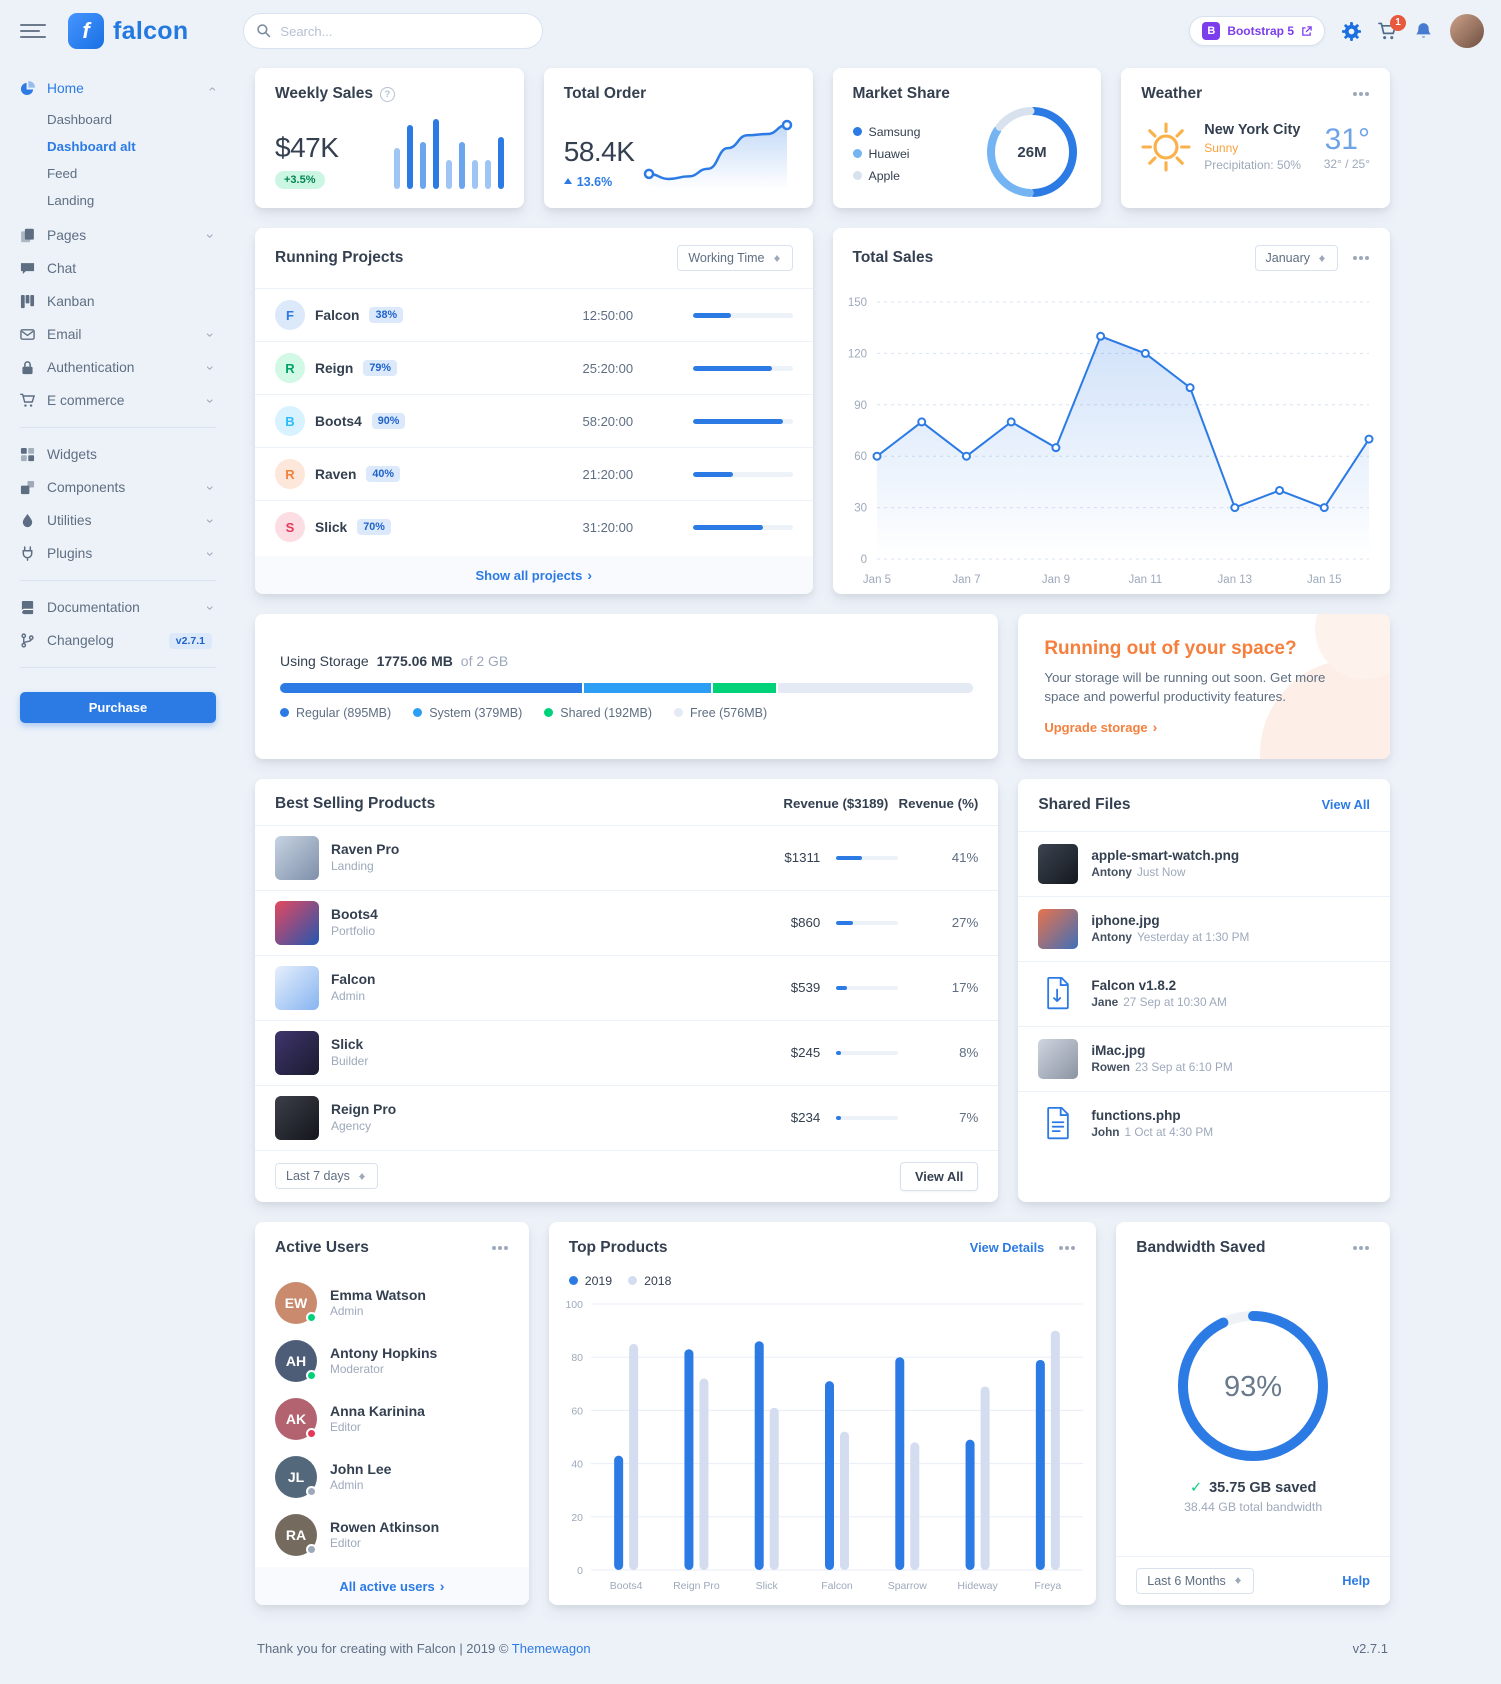 Image resolution: width=1501 pixels, height=1684 pixels. Describe the element at coordinates (119, 400) in the screenshot. I see `sidebar-item-ecommerce: E commerce ›` at that location.